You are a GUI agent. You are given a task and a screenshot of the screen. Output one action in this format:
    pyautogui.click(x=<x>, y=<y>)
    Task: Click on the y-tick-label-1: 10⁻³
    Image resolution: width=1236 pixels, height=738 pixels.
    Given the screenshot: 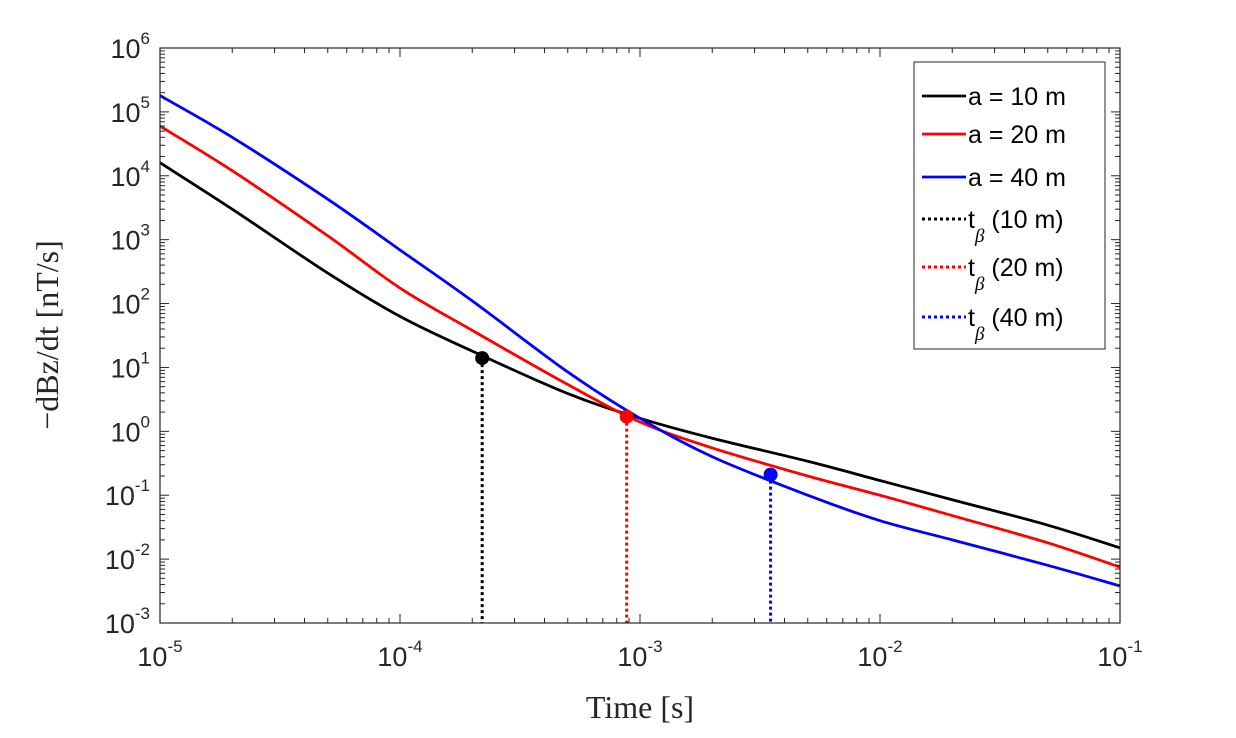 What is the action you would take?
    pyautogui.click(x=127, y=621)
    